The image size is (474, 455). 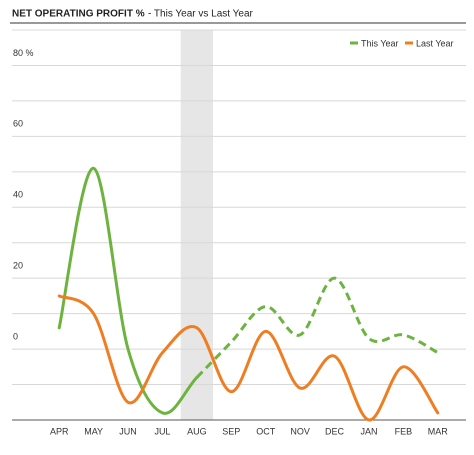 I want to click on legend-label: Last Year, so click(x=435, y=43).